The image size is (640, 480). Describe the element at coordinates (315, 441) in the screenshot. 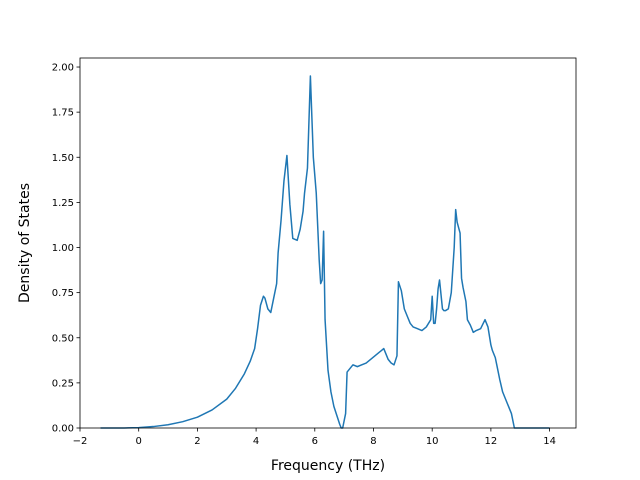

I see `x-tick-label: 6` at that location.